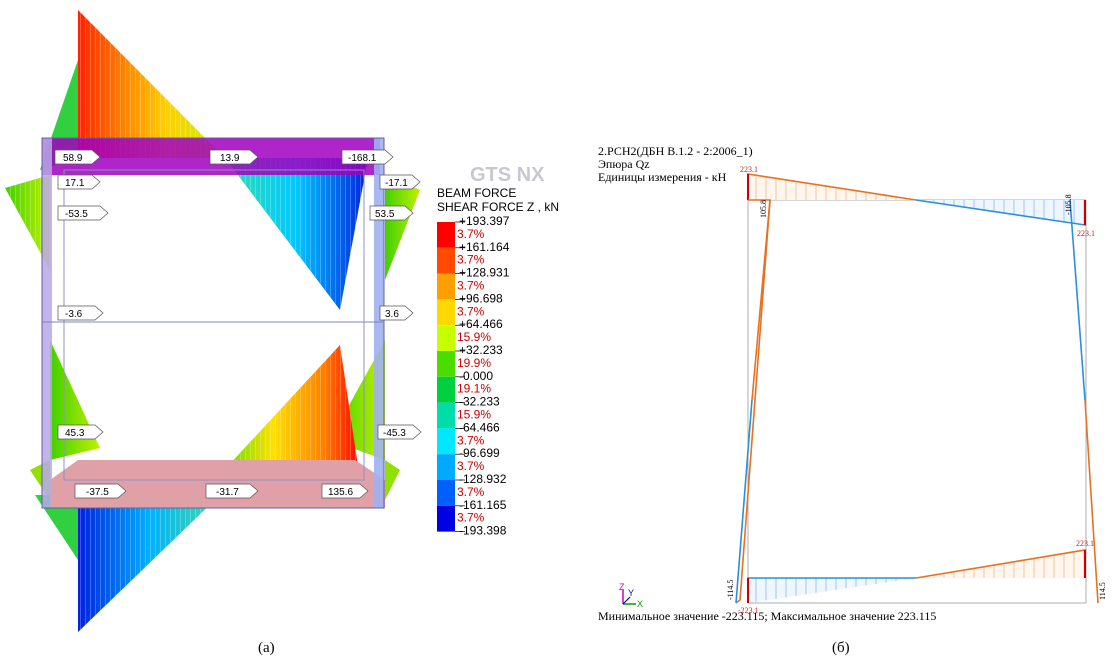 The image size is (1112, 658). Describe the element at coordinates (640, 604) in the screenshot. I see `svg-text: X` at that location.